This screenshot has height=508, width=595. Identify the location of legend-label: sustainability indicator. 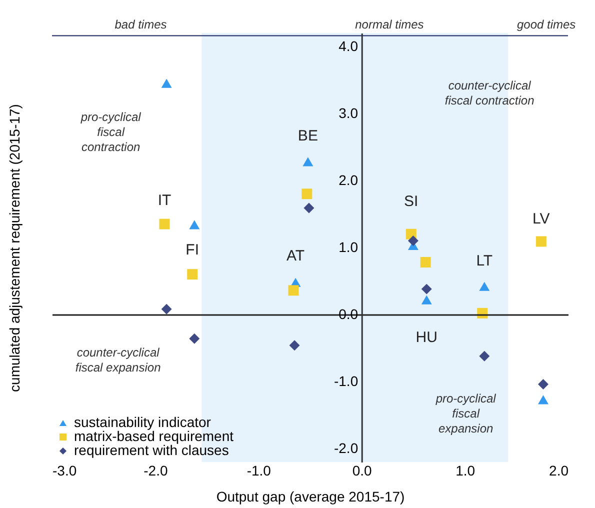
(143, 422).